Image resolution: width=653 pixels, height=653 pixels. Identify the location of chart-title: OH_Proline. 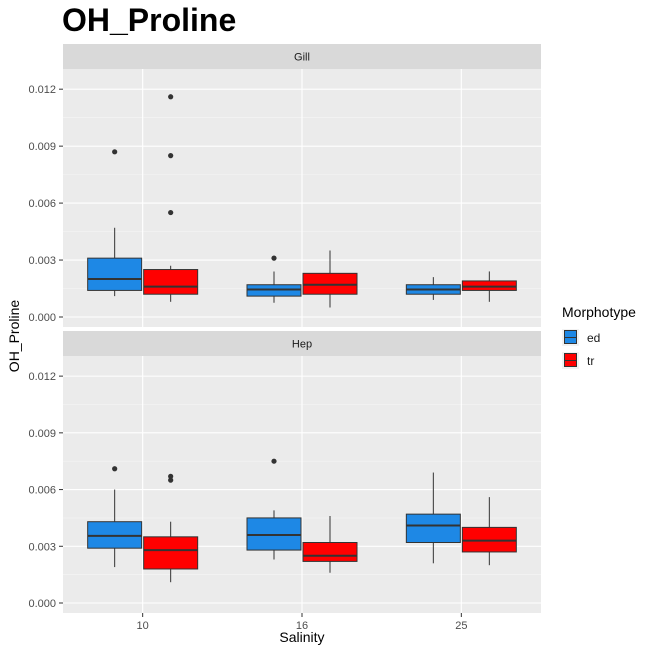
(149, 20).